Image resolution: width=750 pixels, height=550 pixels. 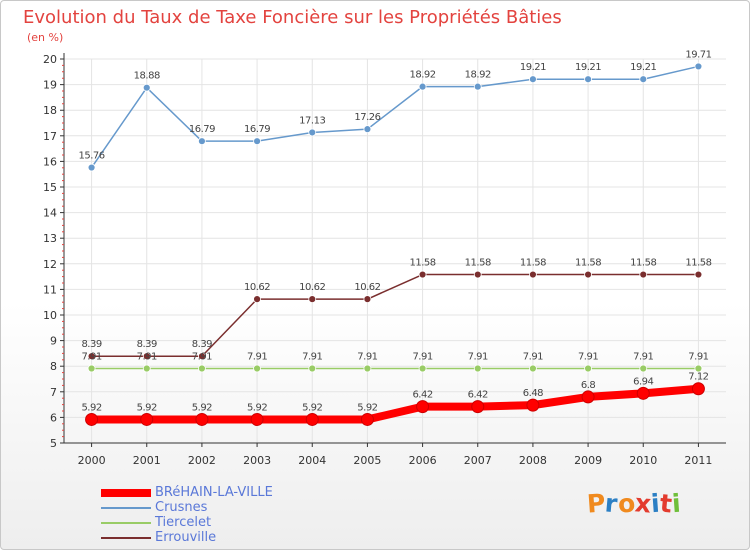 What do you see at coordinates (53, 417) in the screenshot?
I see `y-tick-label: 6` at bounding box center [53, 417].